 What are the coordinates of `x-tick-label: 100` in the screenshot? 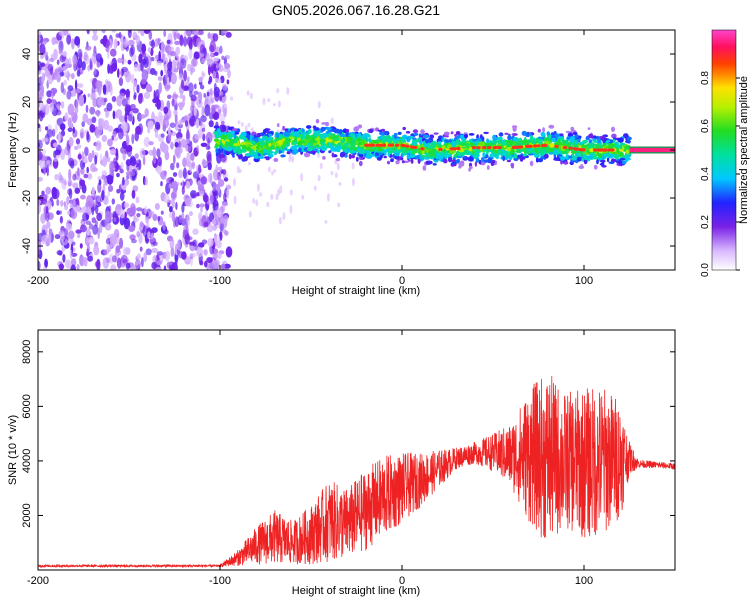 It's located at (584, 581).